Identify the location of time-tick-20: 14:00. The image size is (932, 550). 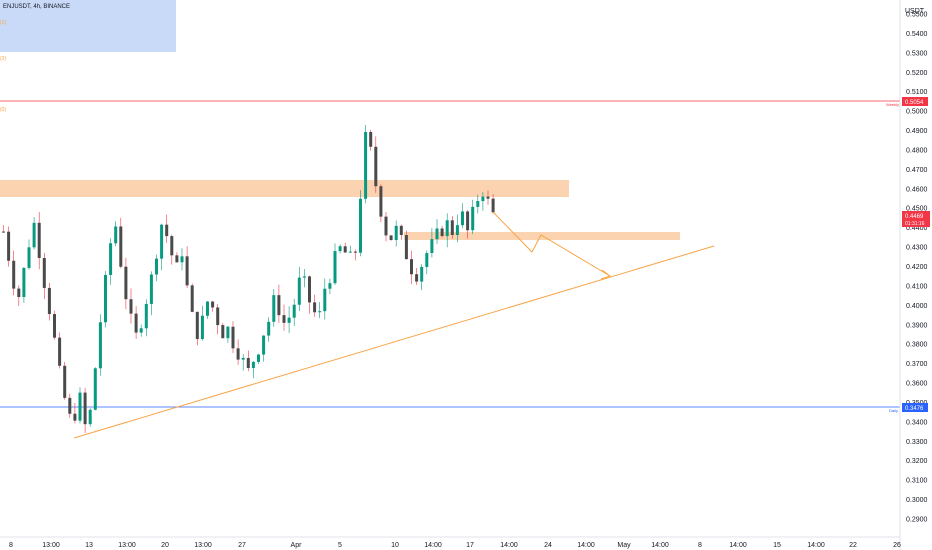
(816, 545).